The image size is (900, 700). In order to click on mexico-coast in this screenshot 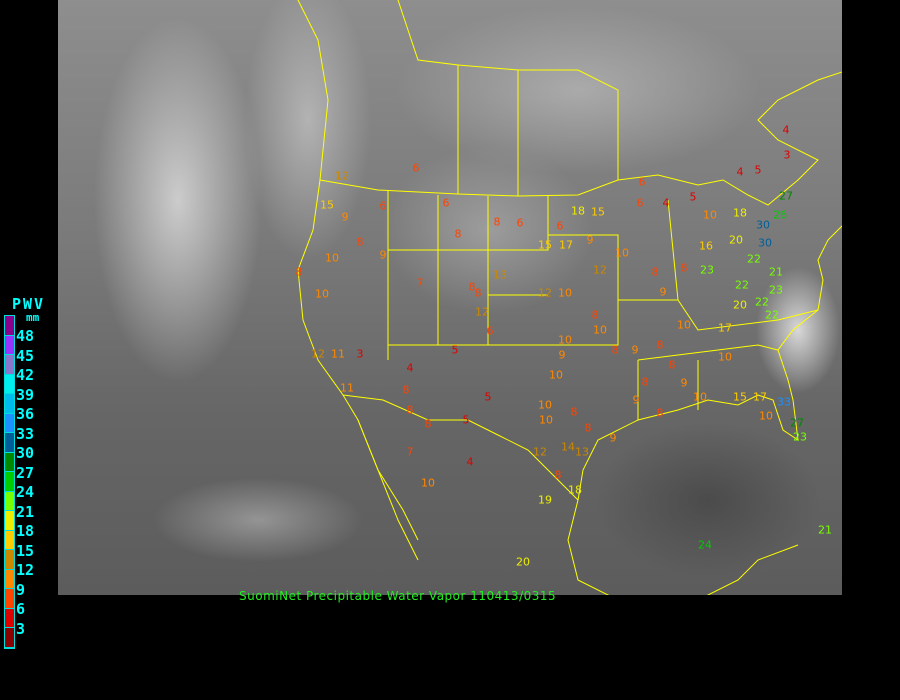, I will do `click(683, 547)`.